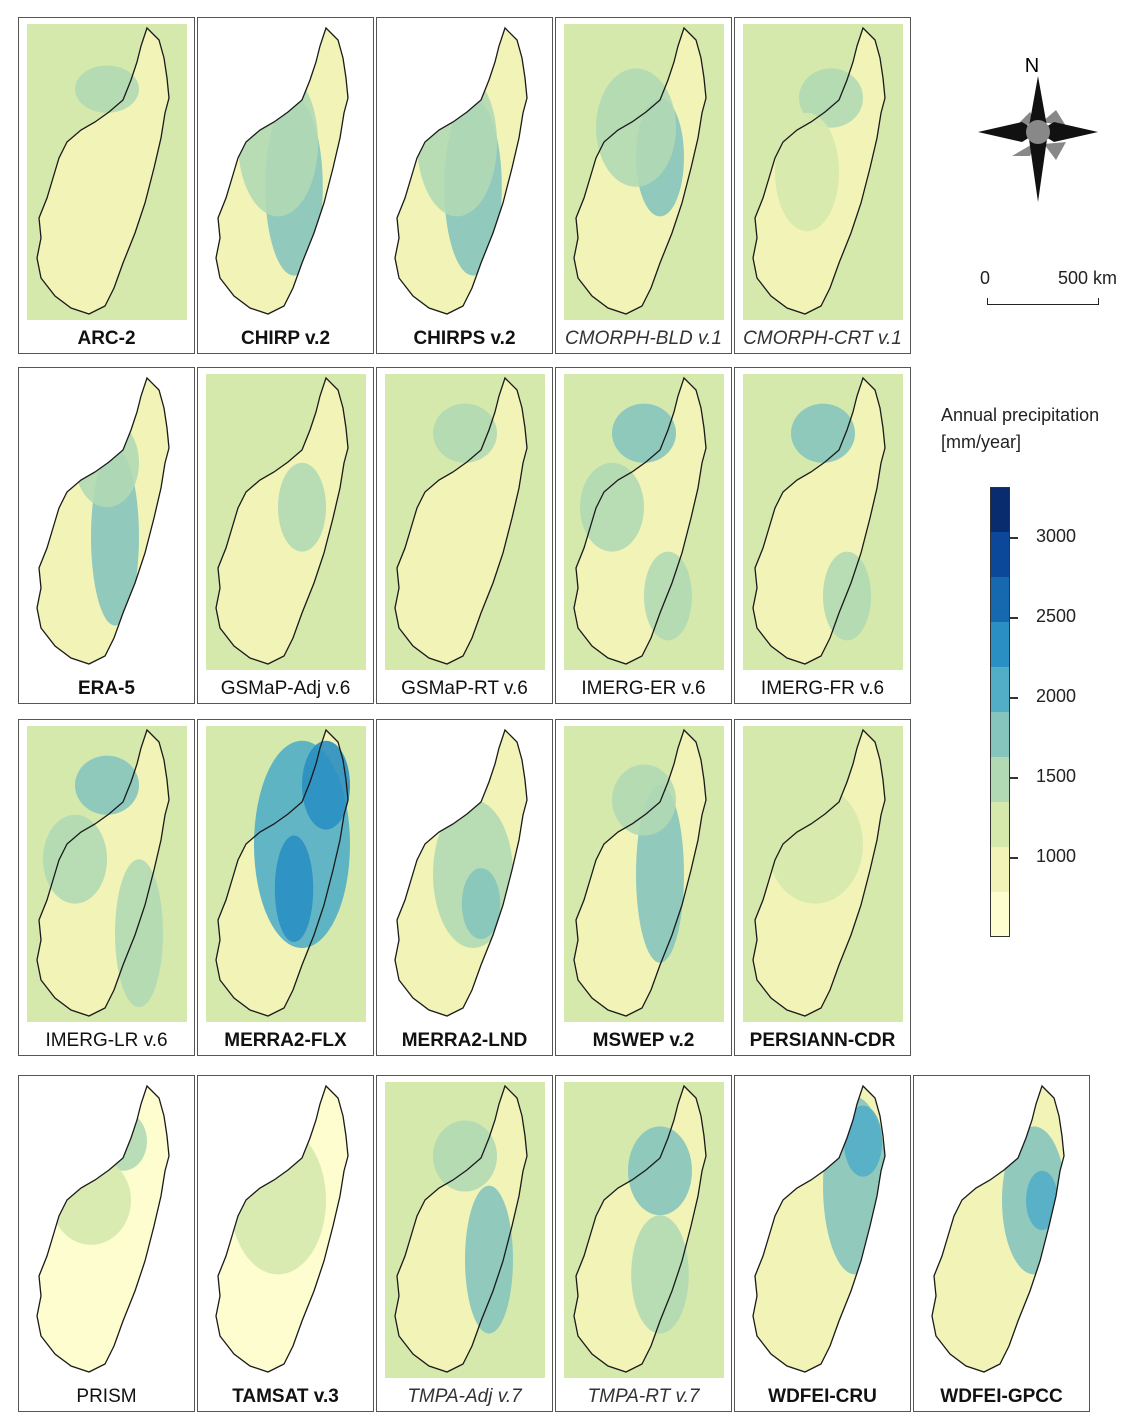 This screenshot has width=1148, height=1417. Describe the element at coordinates (1060, 293) in the screenshot. I see `scale-bar: 0 500 km` at that location.